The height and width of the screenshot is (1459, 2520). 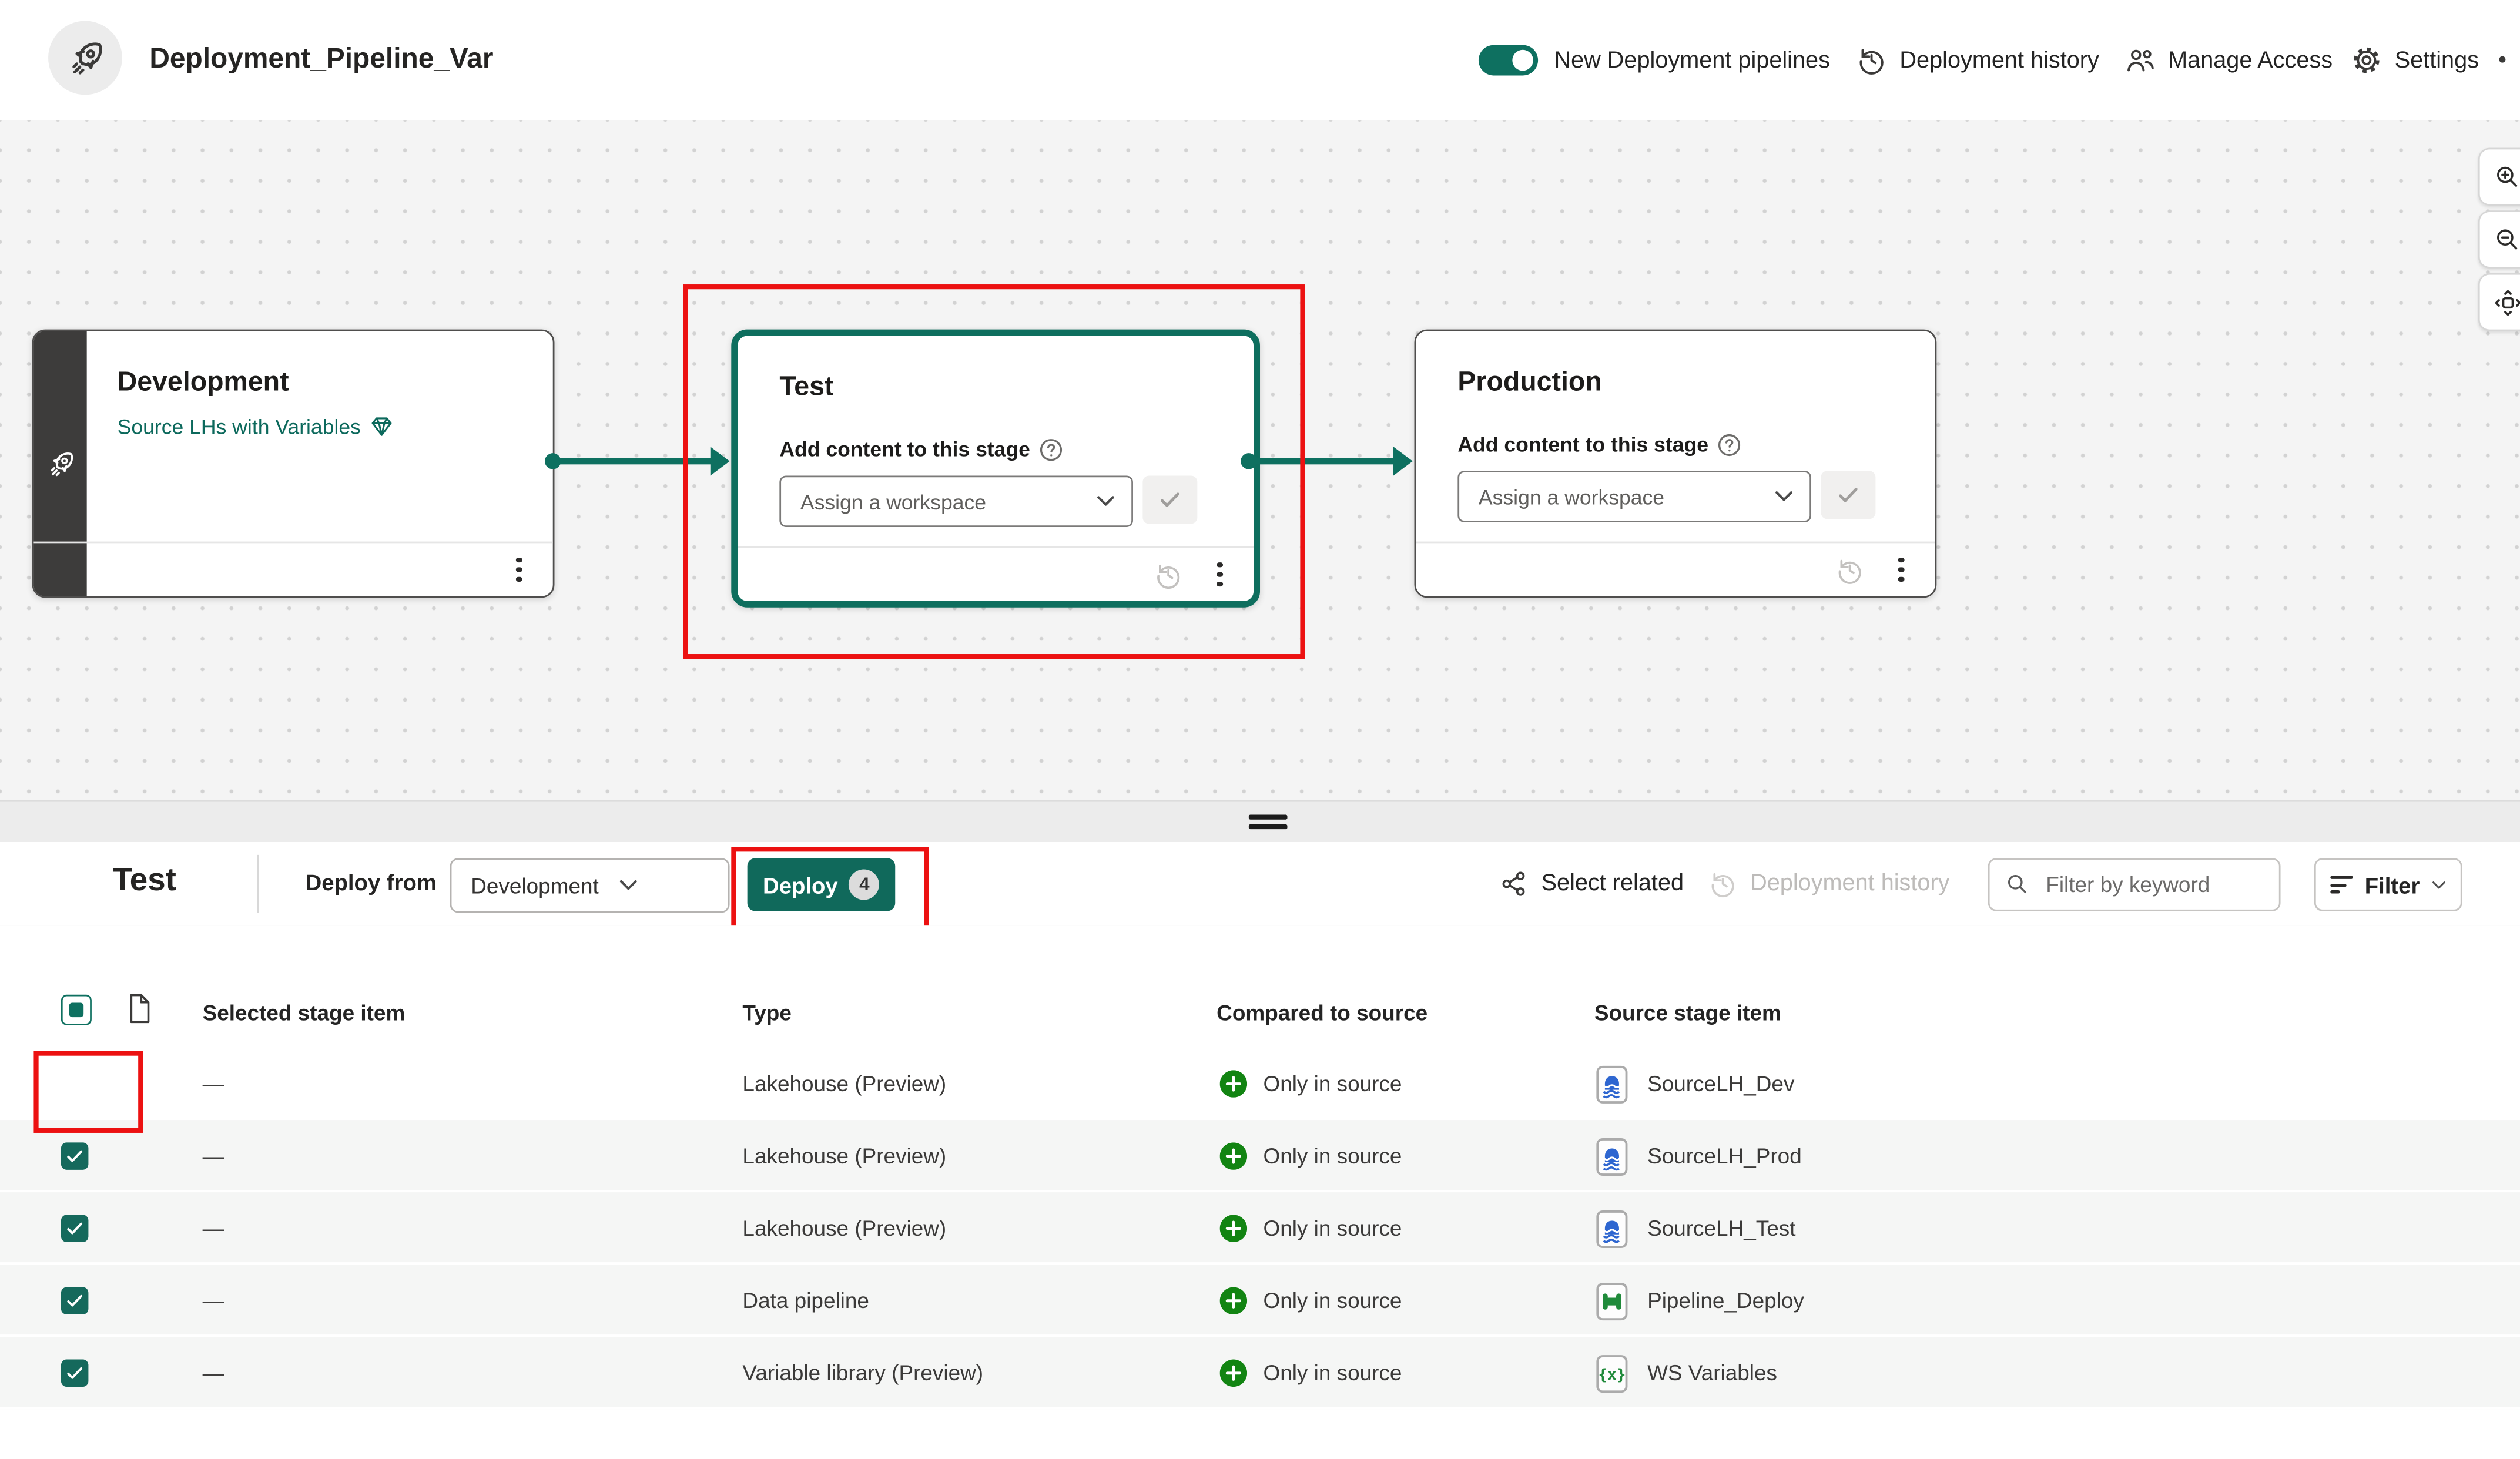 What do you see at coordinates (239, 426) in the screenshot?
I see `workspace-link-label: Source LHs with Variables` at bounding box center [239, 426].